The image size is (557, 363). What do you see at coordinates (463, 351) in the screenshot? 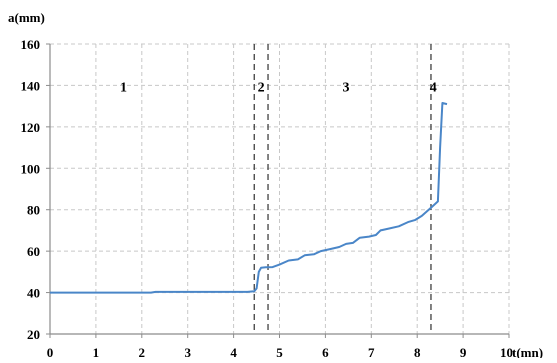
I see `x-tick-label: 9` at bounding box center [463, 351].